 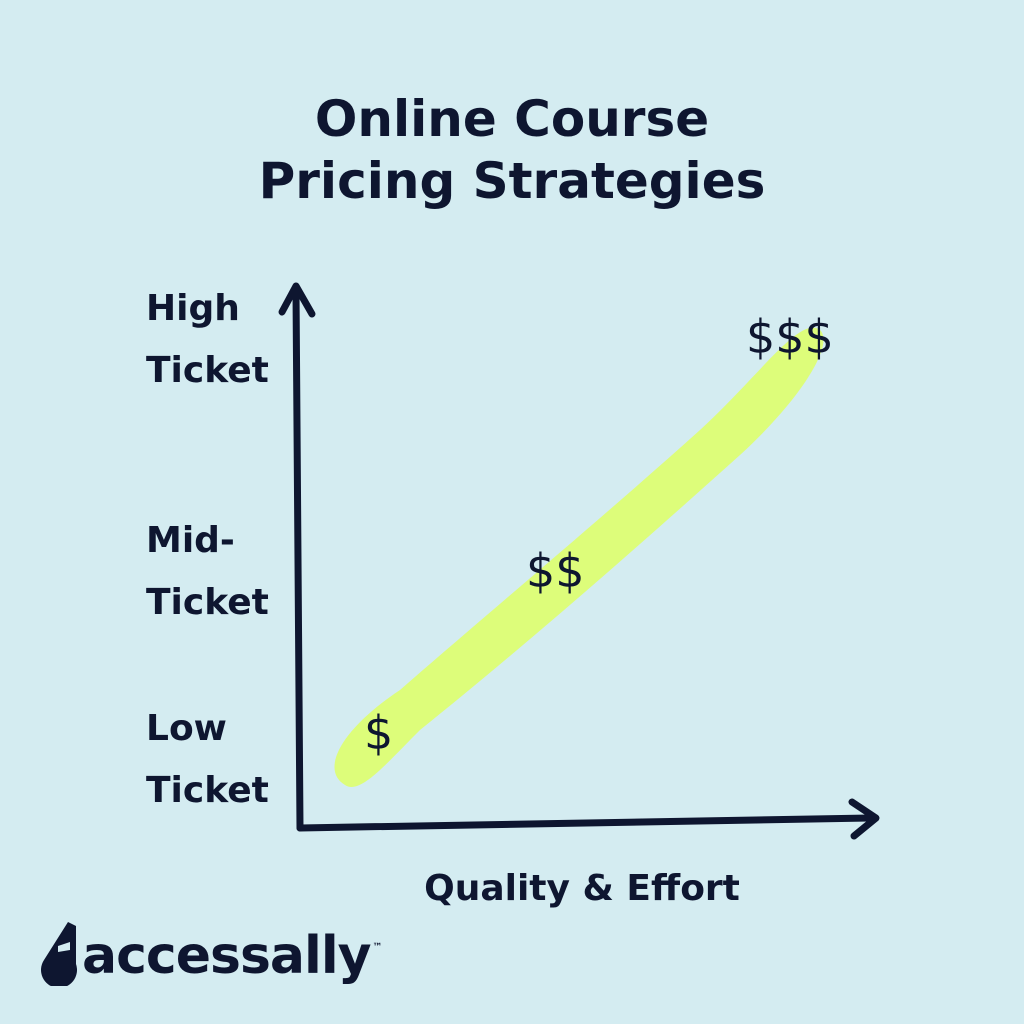 I want to click on logo-drop-icon, so click(x=59, y=954).